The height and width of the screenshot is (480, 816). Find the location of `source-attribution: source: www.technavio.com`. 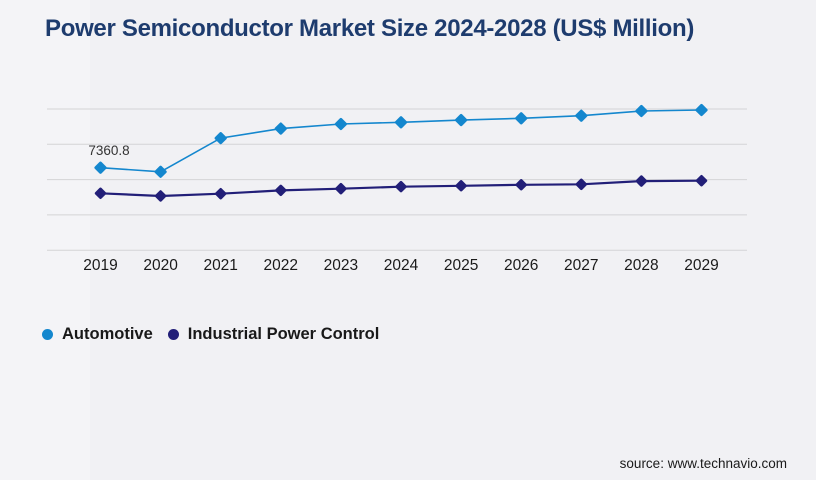

source-attribution: source: www.technavio.com is located at coordinates (703, 463).